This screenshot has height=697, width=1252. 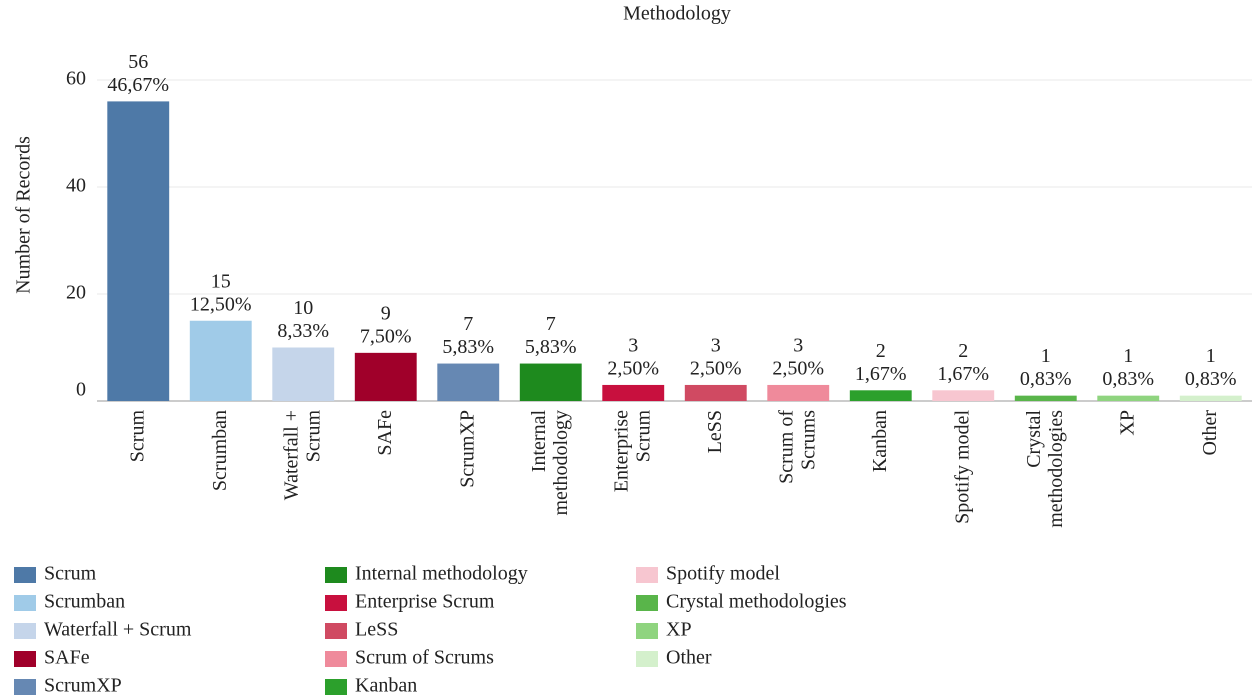 What do you see at coordinates (797, 447) in the screenshot?
I see `x-tick-label: Scrum ofScrums` at bounding box center [797, 447].